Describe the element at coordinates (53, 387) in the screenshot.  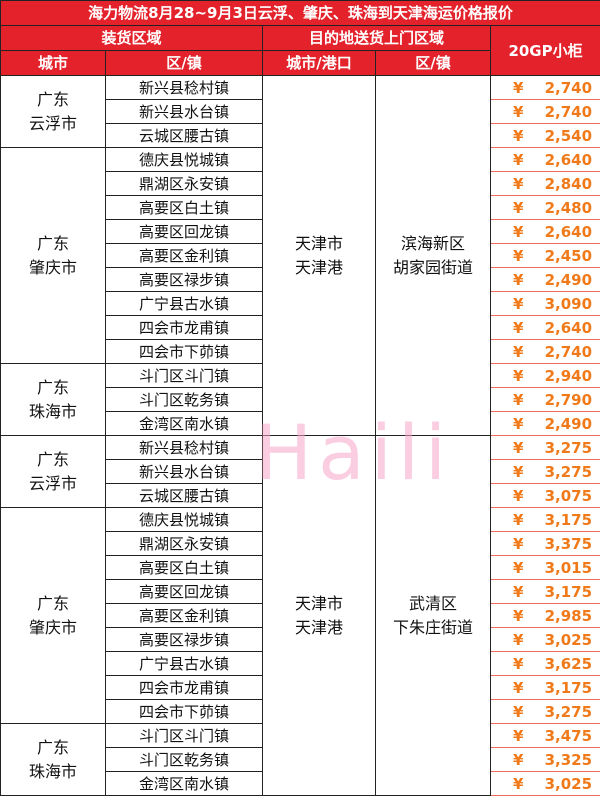
I see `cell-line: 广东` at that location.